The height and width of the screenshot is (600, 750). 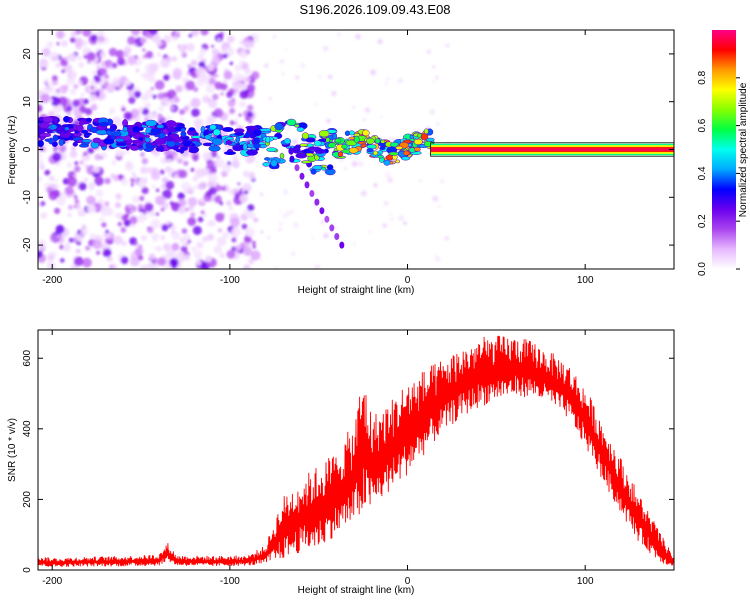 What do you see at coordinates (27, 197) in the screenshot?
I see `y-tick-label: -10` at bounding box center [27, 197].